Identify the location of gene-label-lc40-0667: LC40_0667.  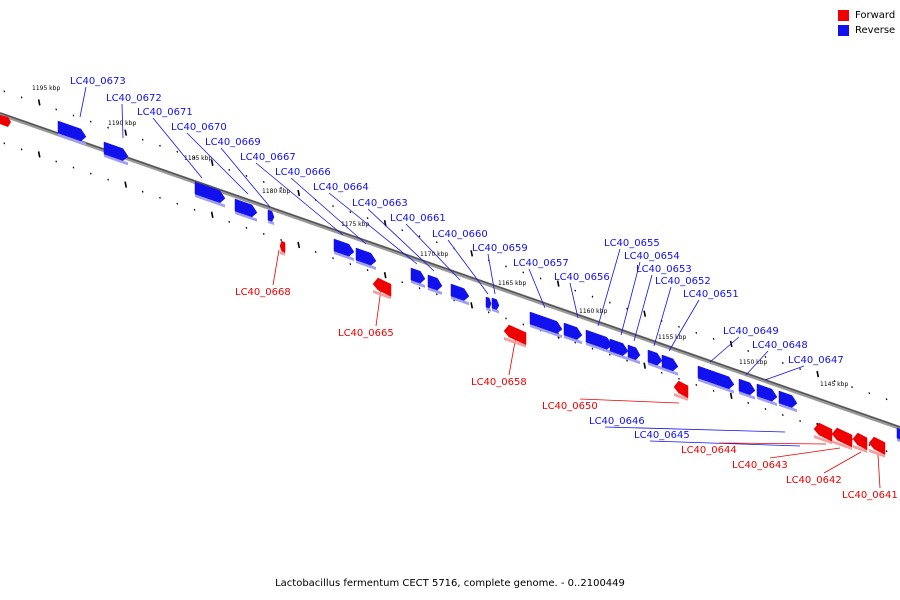
(268, 157).